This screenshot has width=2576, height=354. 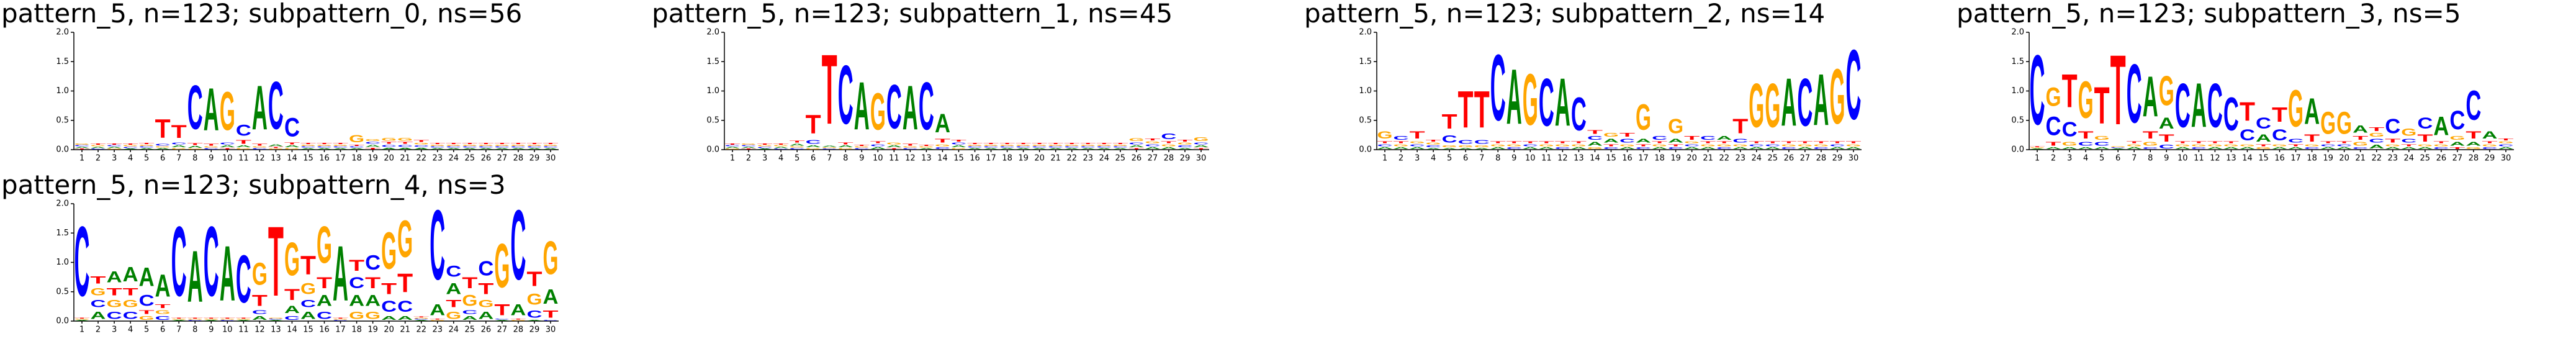 I want to click on x-tick-label: 3, so click(x=764, y=158).